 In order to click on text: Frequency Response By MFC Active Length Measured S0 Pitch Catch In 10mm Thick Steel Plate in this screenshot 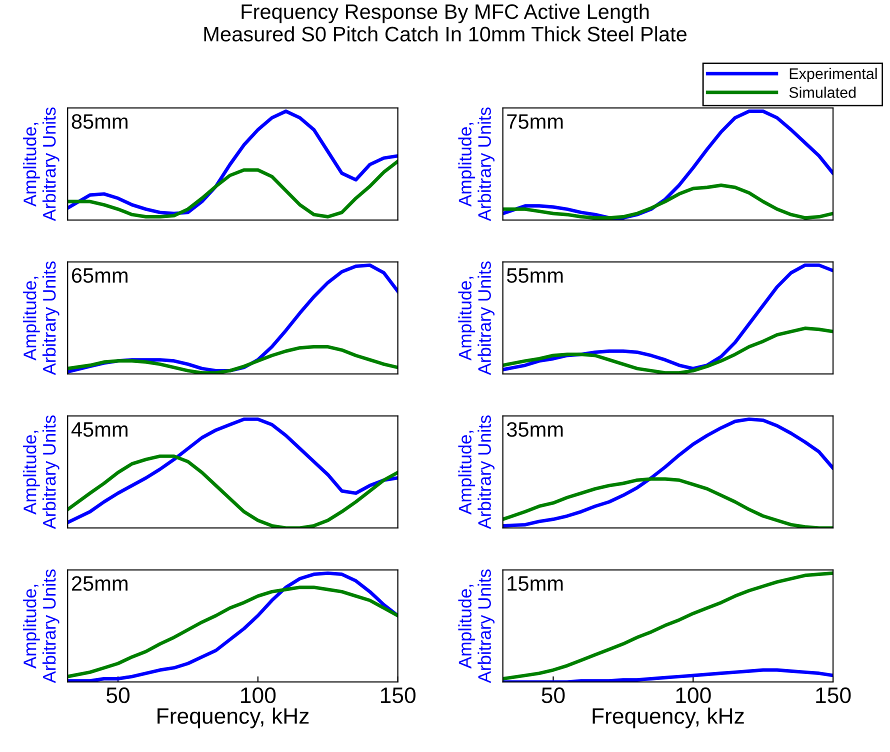, I will do `click(445, 23)`.